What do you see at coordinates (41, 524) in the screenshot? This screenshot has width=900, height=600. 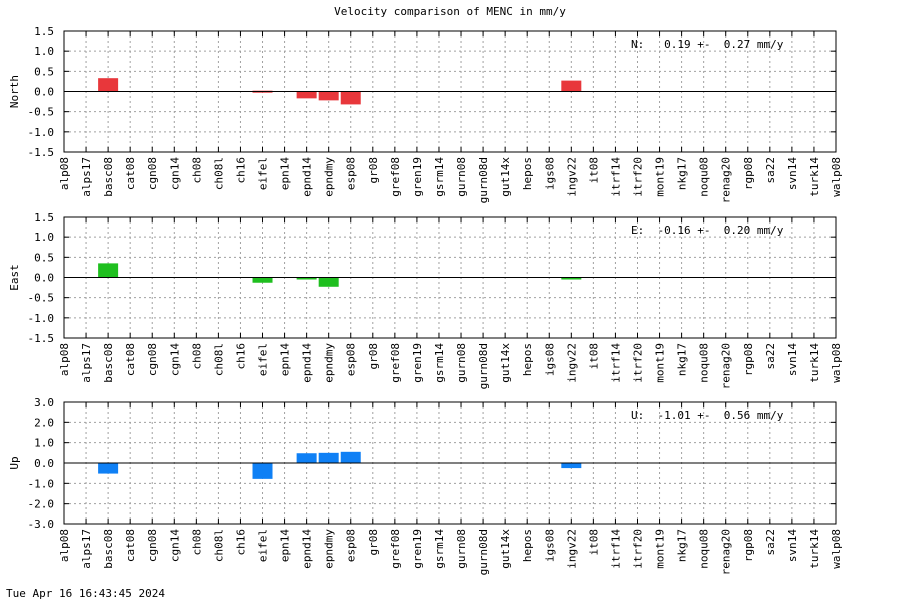 I see `y-tick-label: -3.0` at bounding box center [41, 524].